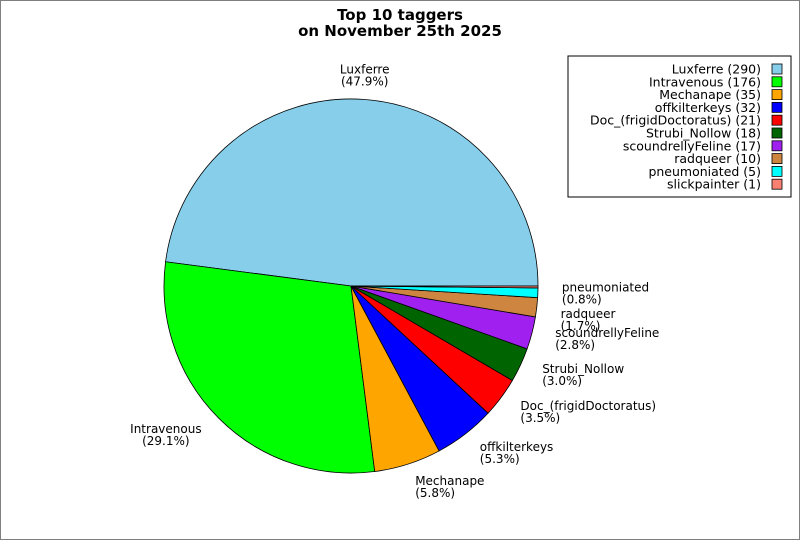 Image resolution: width=800 pixels, height=541 pixels. I want to click on legend-swatch-doc-frigiddoctoratus, so click(777, 120).